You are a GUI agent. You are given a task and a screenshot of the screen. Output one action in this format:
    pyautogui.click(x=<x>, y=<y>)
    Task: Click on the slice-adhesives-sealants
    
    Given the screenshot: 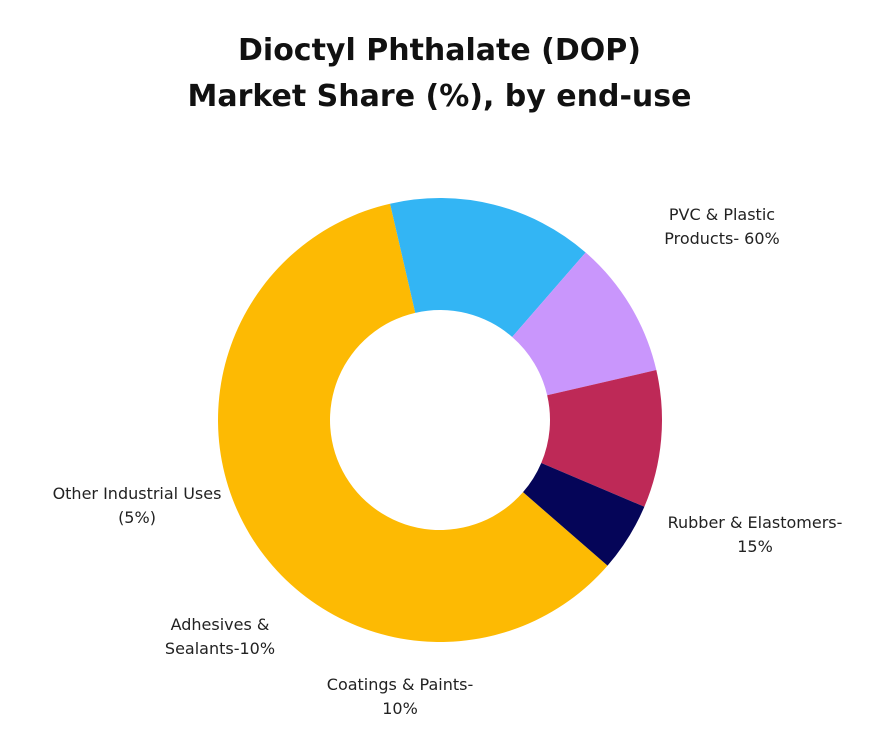 What is the action you would take?
    pyautogui.click(x=601, y=438)
    